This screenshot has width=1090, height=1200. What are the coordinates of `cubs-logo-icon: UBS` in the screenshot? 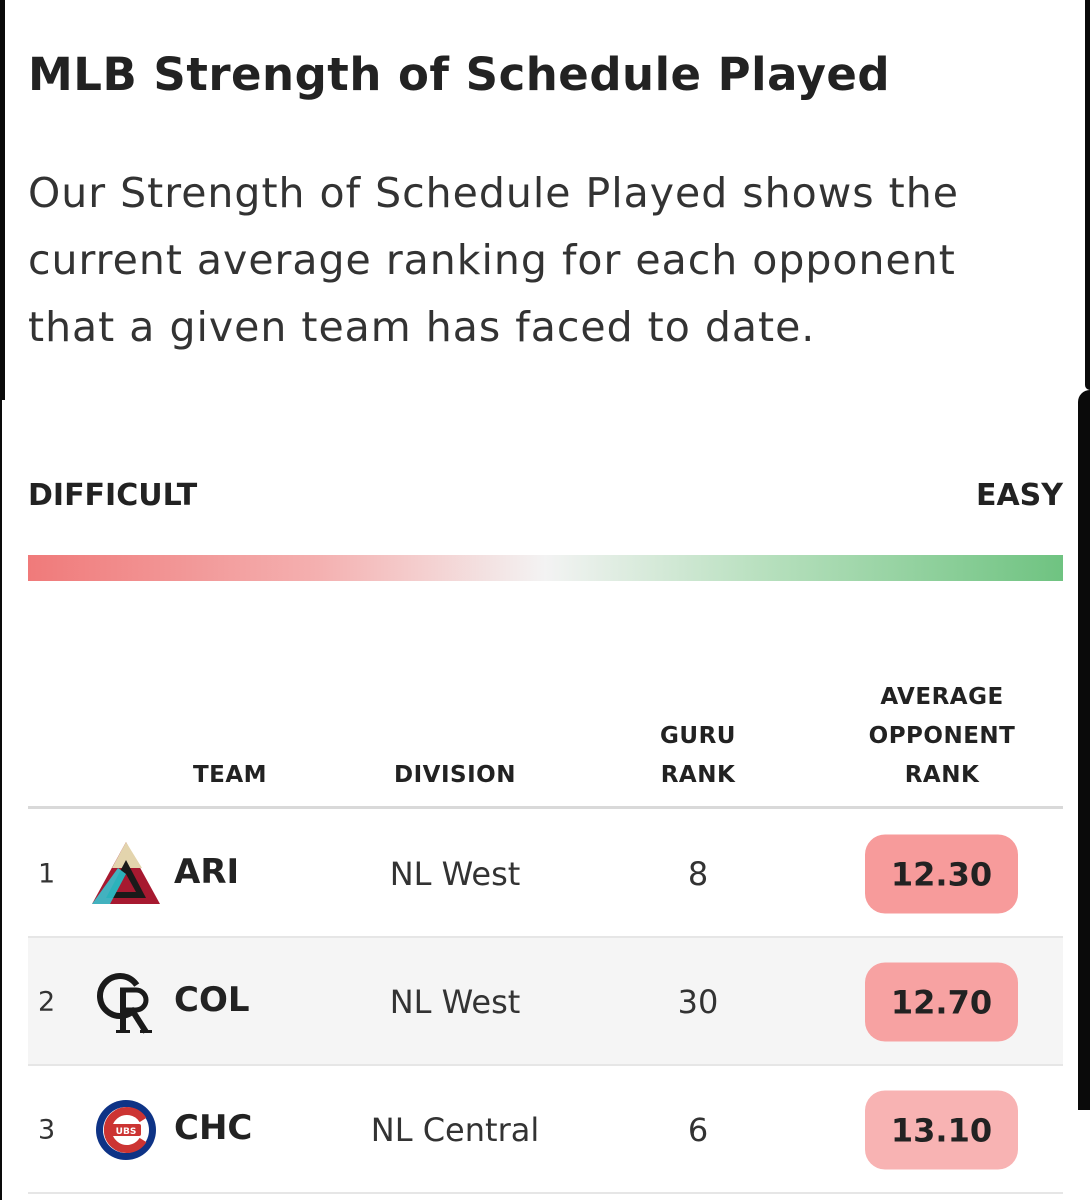 It's located at (126, 1130).